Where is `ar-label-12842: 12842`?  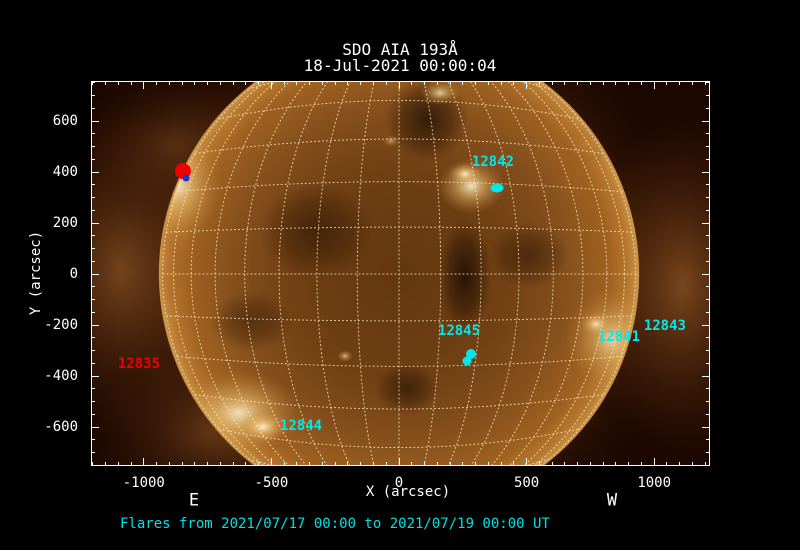
ar-label-12842: 12842 is located at coordinates (492, 162).